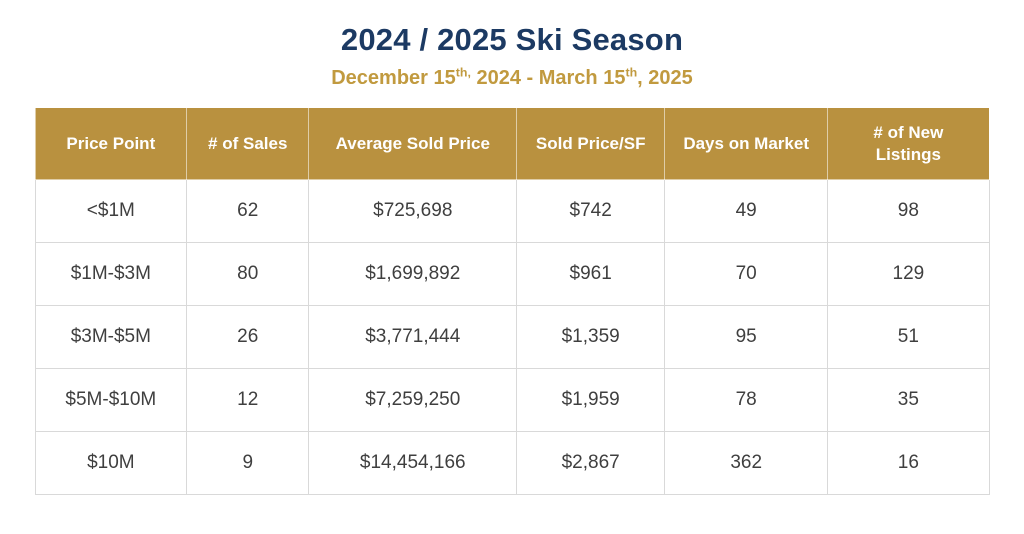 Image resolution: width=1024 pixels, height=534 pixels. I want to click on cell-avg-sold-price: $14,454,166, so click(413, 463).